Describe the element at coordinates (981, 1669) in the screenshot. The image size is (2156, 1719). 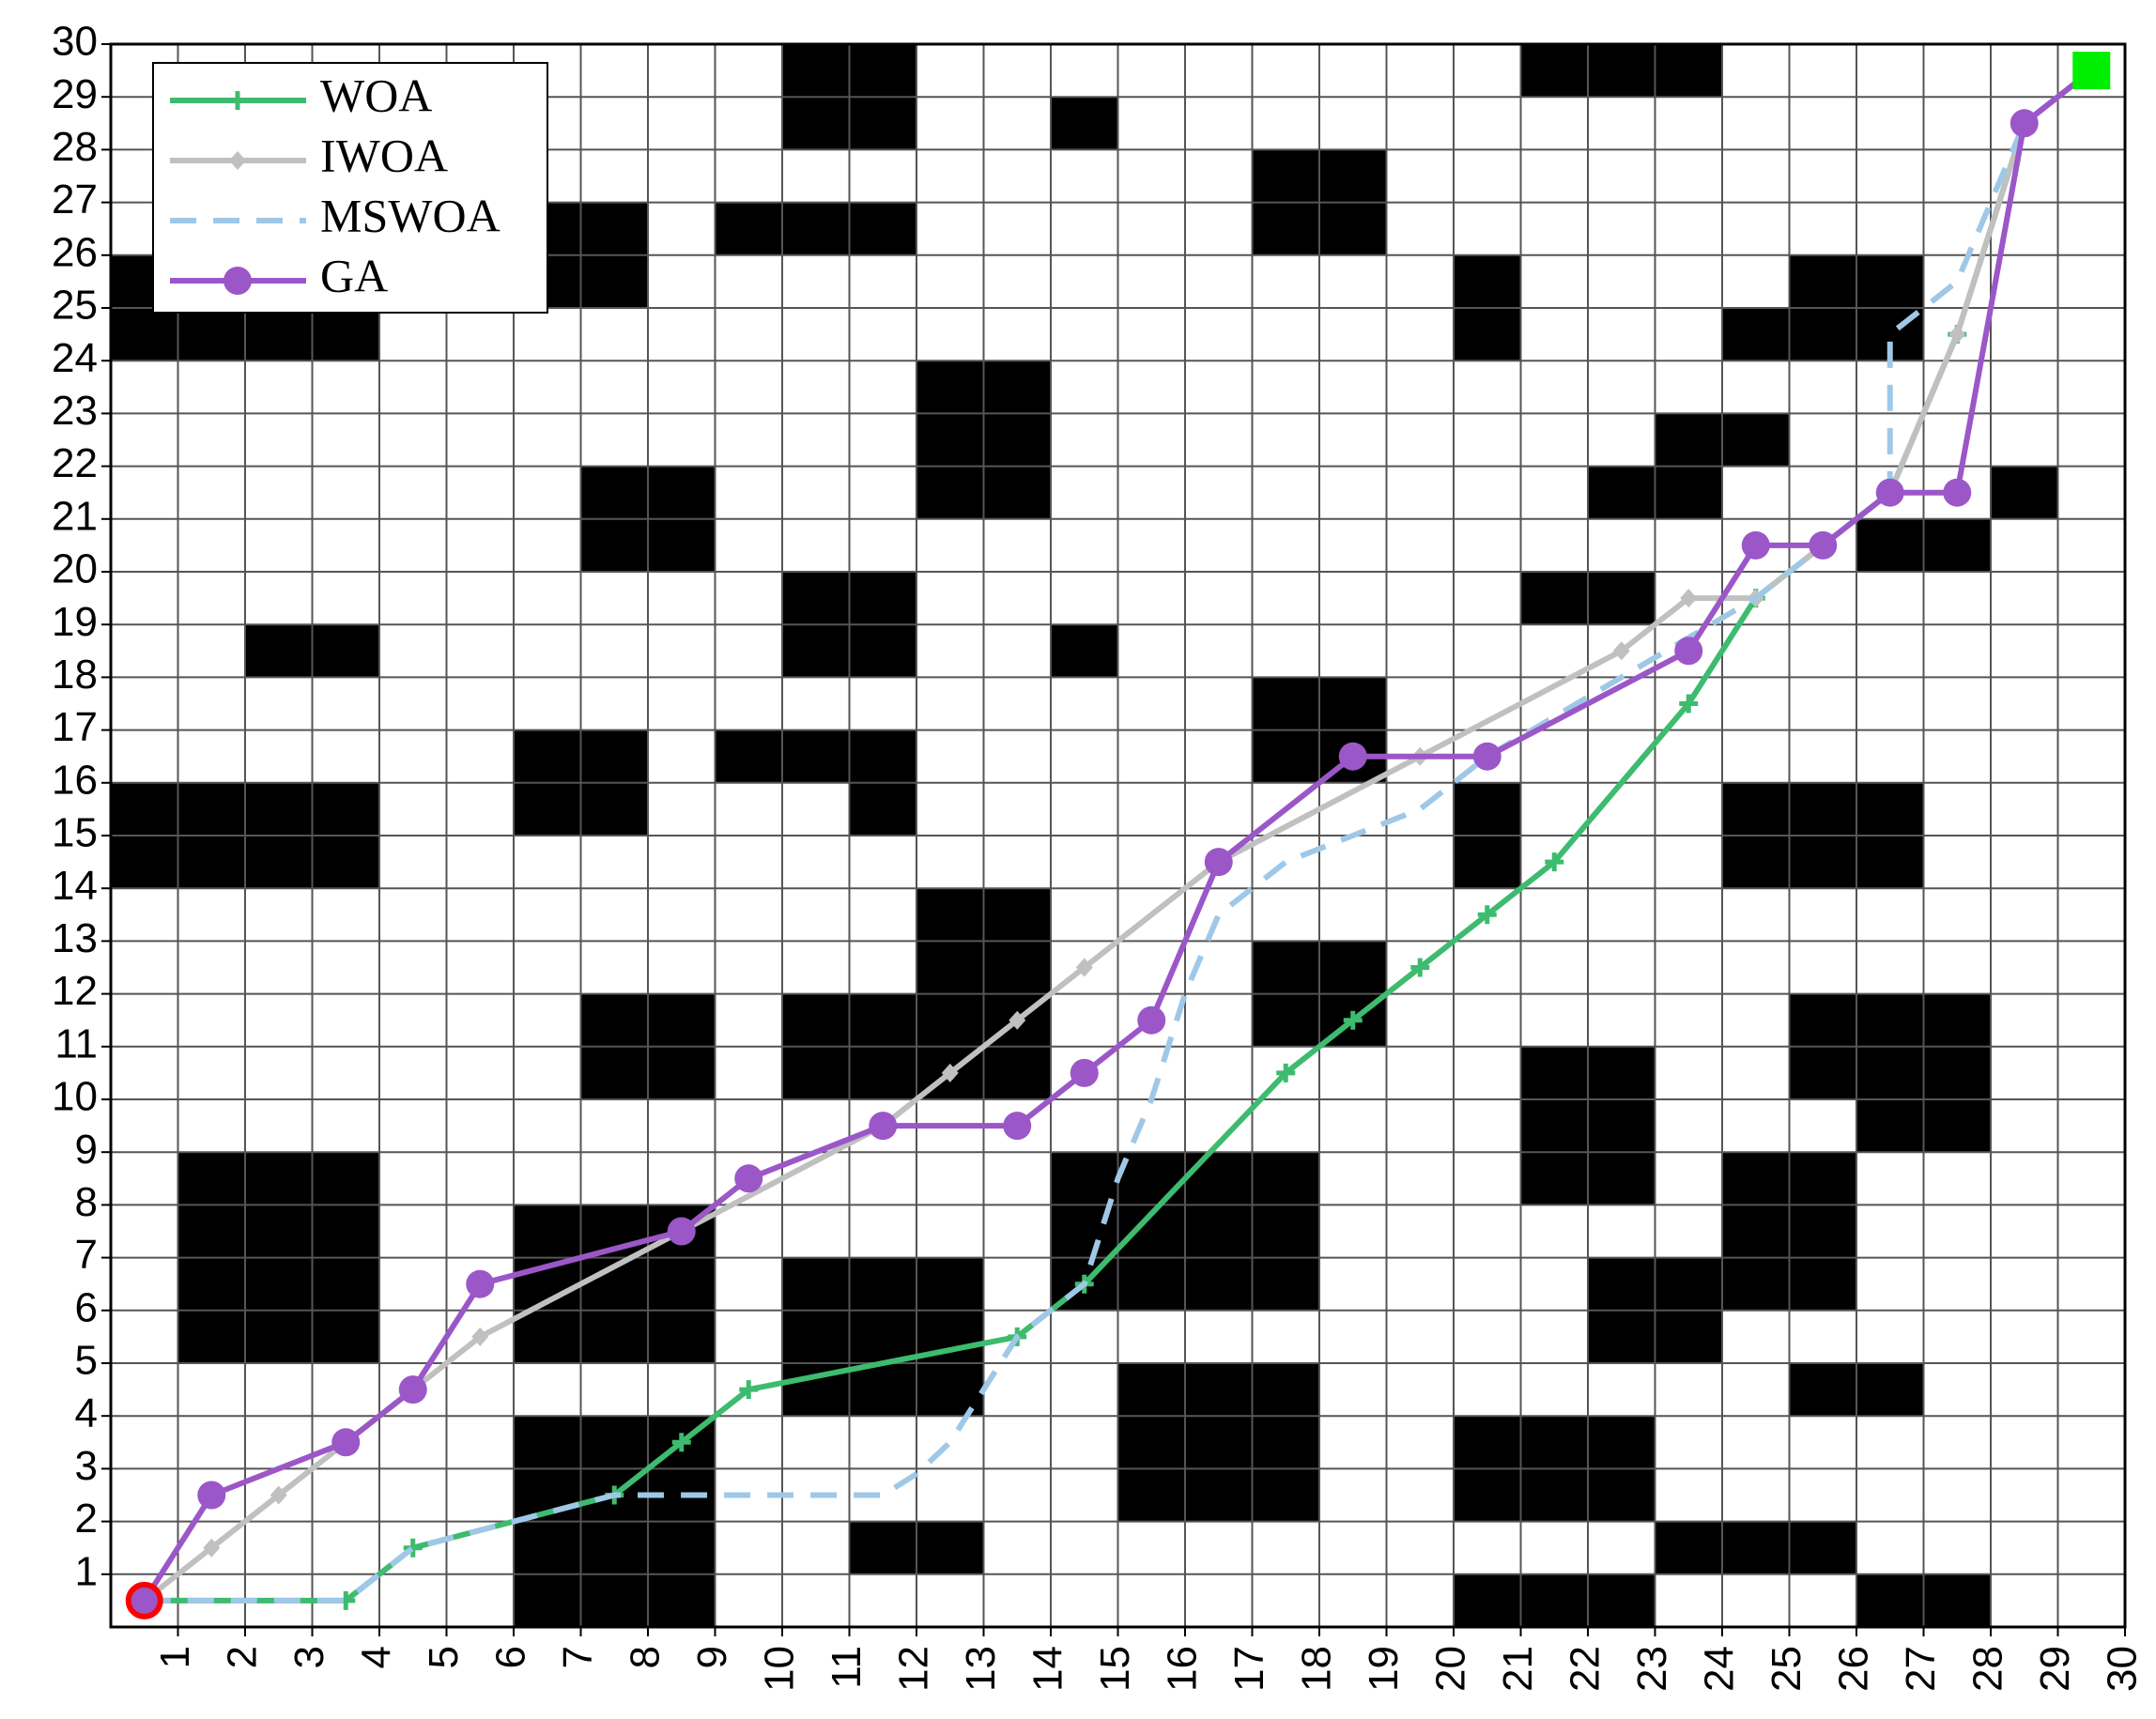
I see `x-tick-label: 13` at that location.